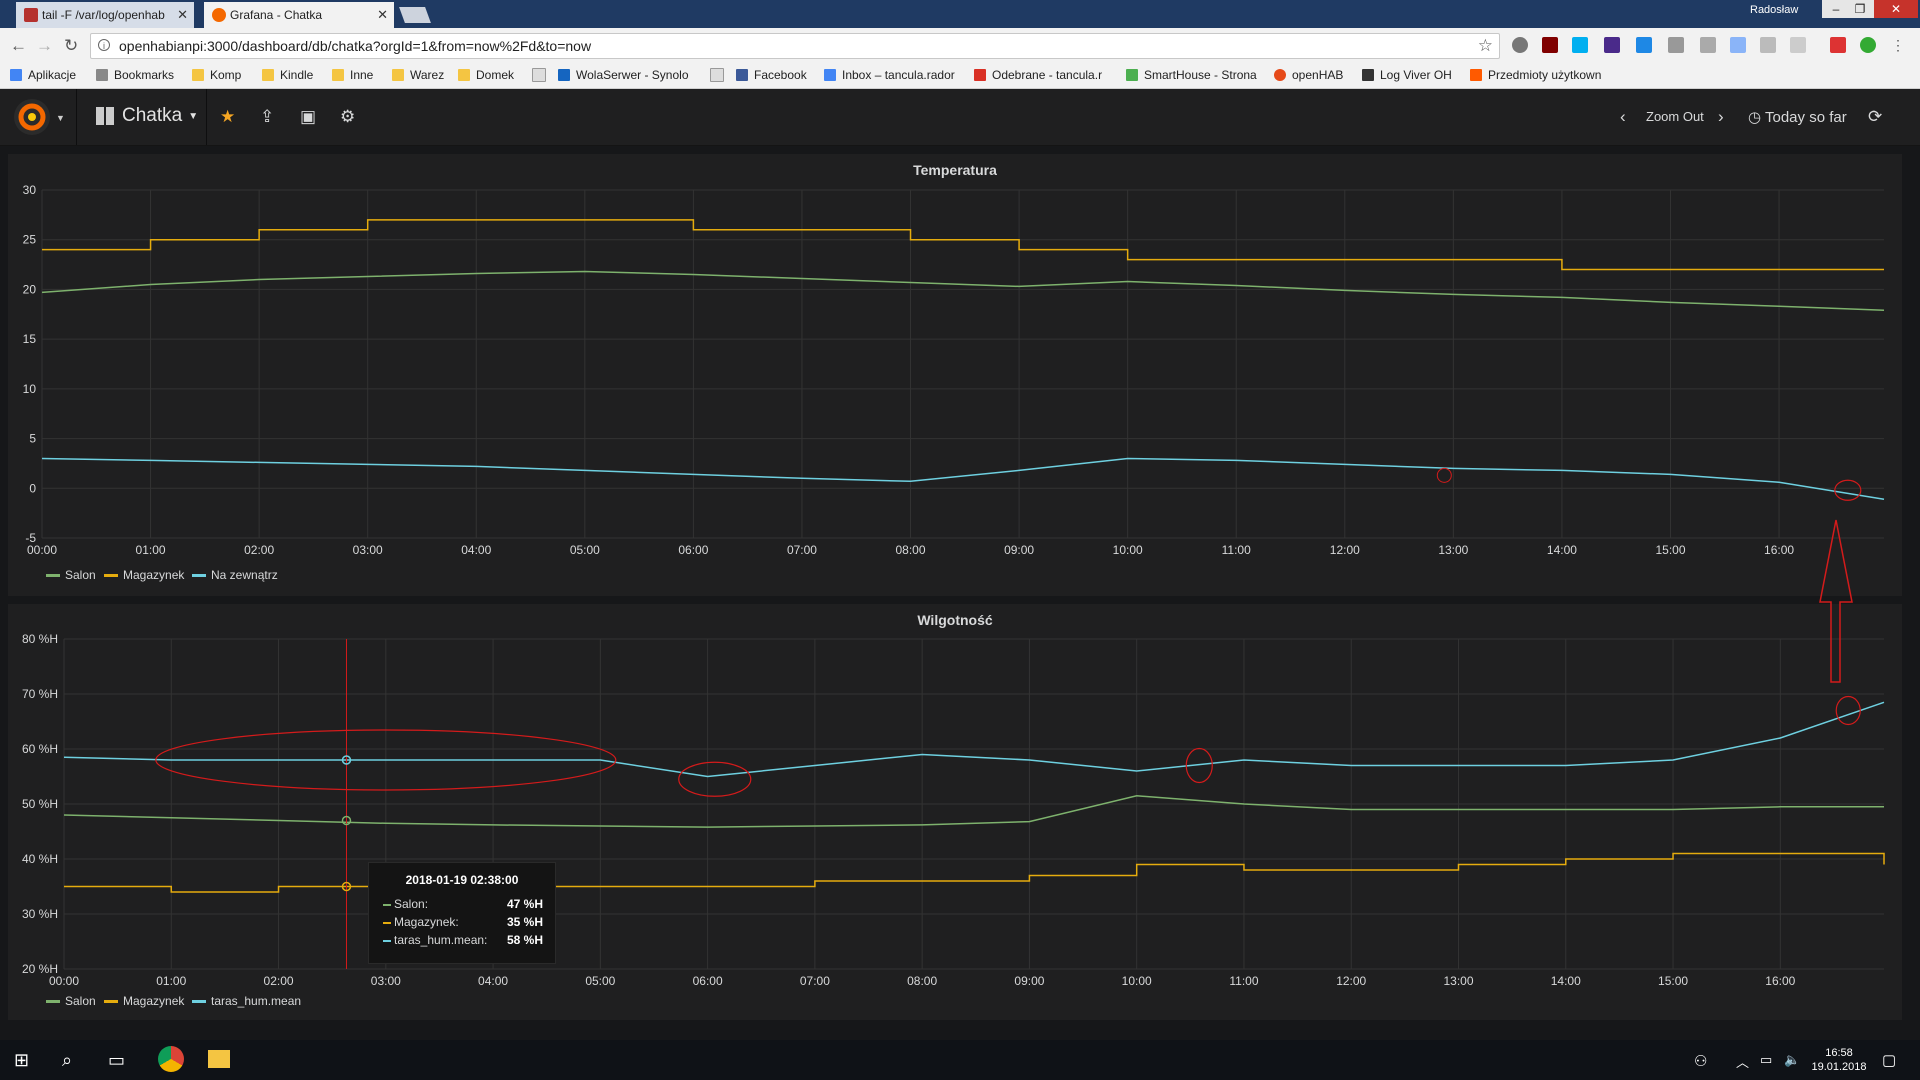 The width and height of the screenshot is (1920, 1080). I want to click on y-tick-label: 20 %H, so click(40, 969).